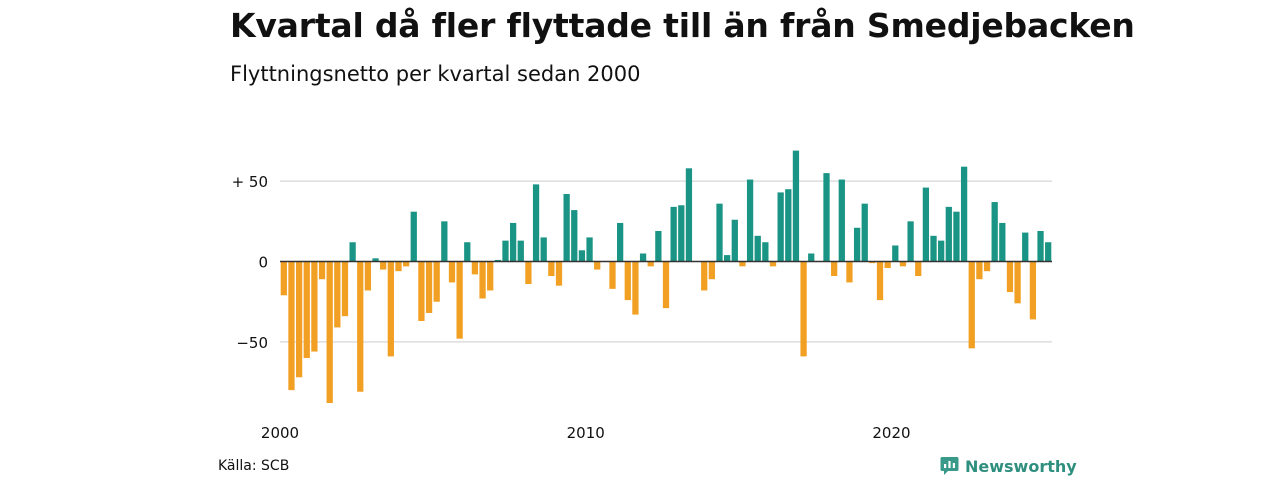  Describe the element at coordinates (1008, 466) in the screenshot. I see `newsworthy-brand: Newsworthy` at that location.